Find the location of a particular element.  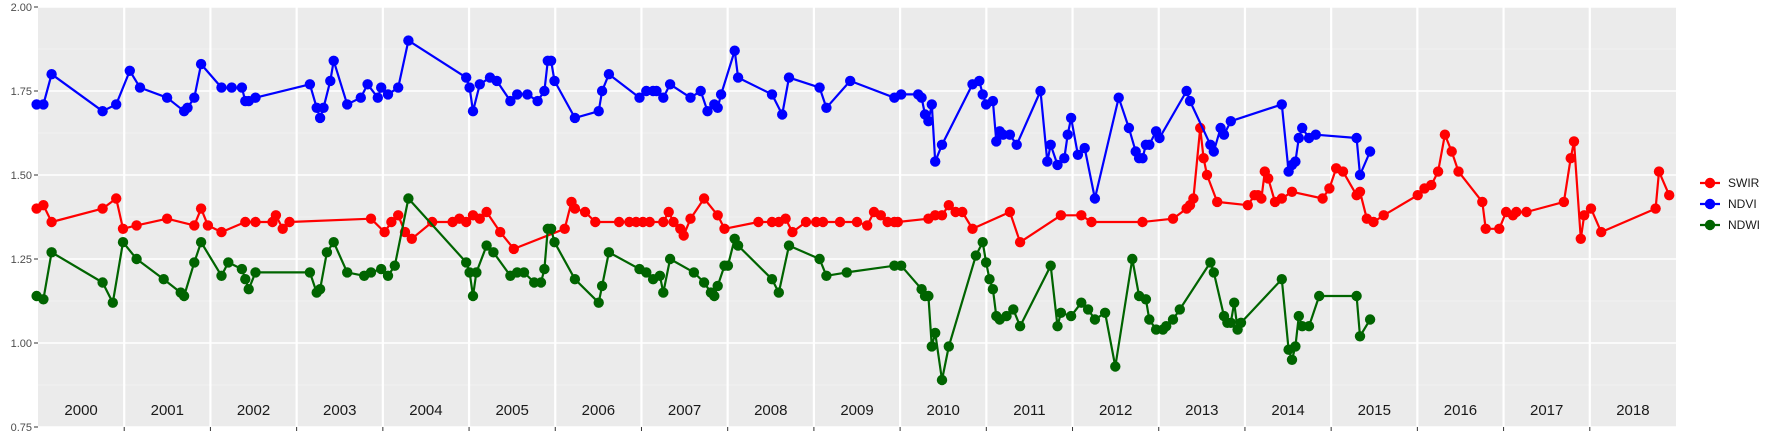

year-label-2011: 2011 is located at coordinates (1029, 410).